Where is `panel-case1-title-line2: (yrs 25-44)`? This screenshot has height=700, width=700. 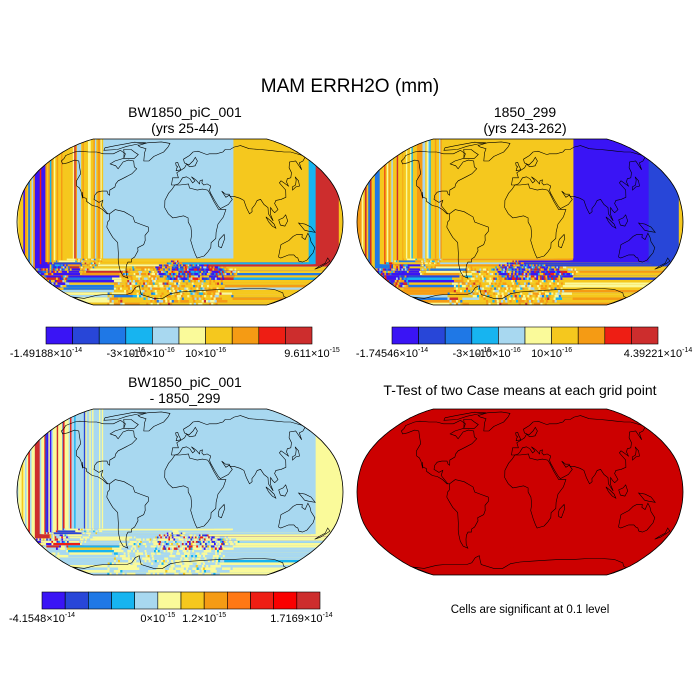
panel-case1-title-line2: (yrs 25-44) is located at coordinates (185, 128).